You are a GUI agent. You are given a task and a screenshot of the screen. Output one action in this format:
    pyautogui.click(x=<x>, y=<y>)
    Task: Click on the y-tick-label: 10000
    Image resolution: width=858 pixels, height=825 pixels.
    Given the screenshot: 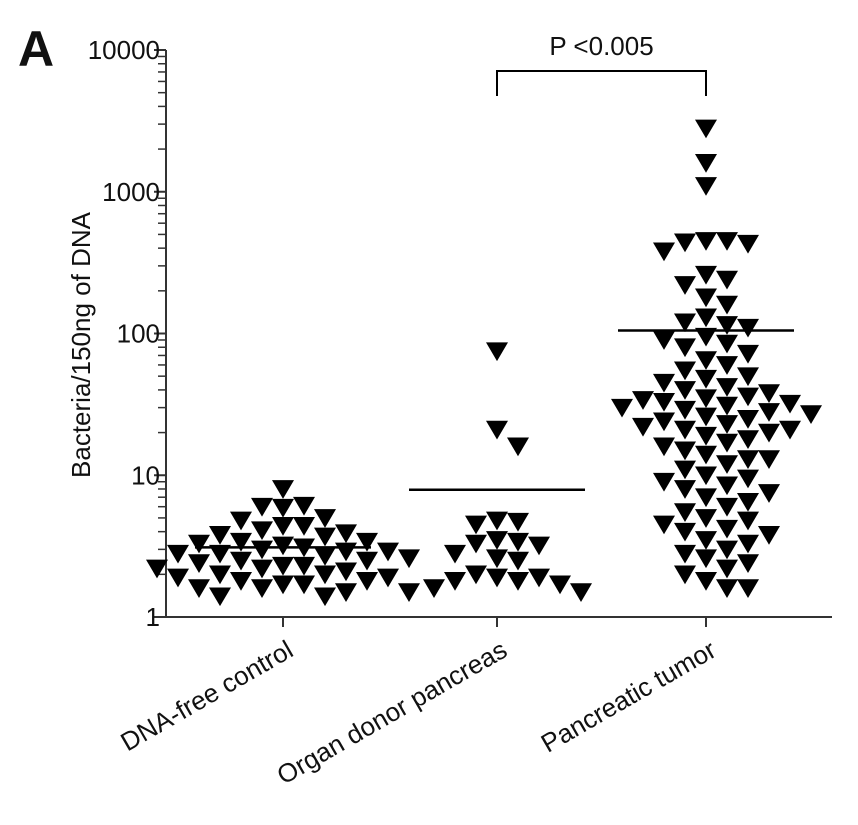 What is the action you would take?
    pyautogui.click(x=124, y=50)
    